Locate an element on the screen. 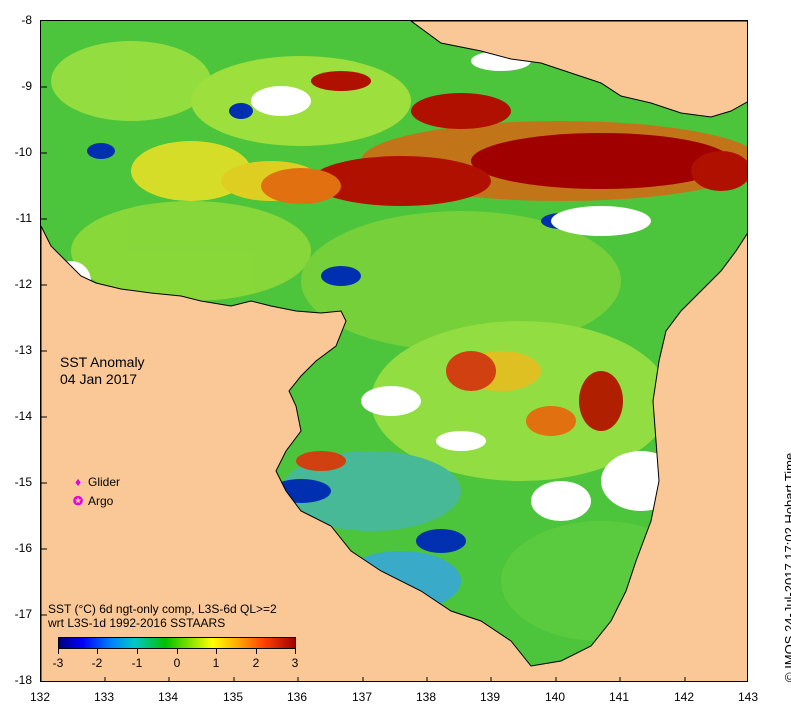 This screenshot has height=716, width=791. y-tick-label: -13 is located at coordinates (23, 350).